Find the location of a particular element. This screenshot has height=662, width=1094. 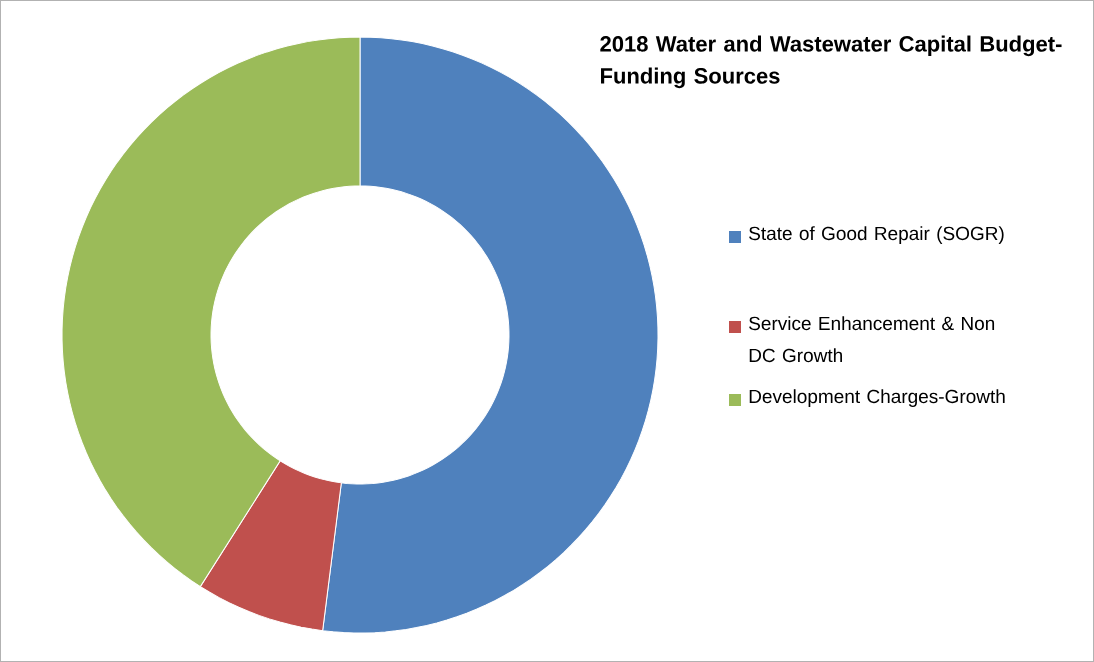

legend-label: Development Charges-Growth is located at coordinates (877, 398).